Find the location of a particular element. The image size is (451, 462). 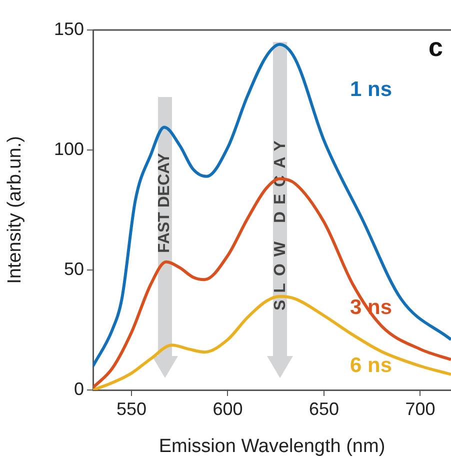

annotation: FAST DECAY is located at coordinates (165, 203).